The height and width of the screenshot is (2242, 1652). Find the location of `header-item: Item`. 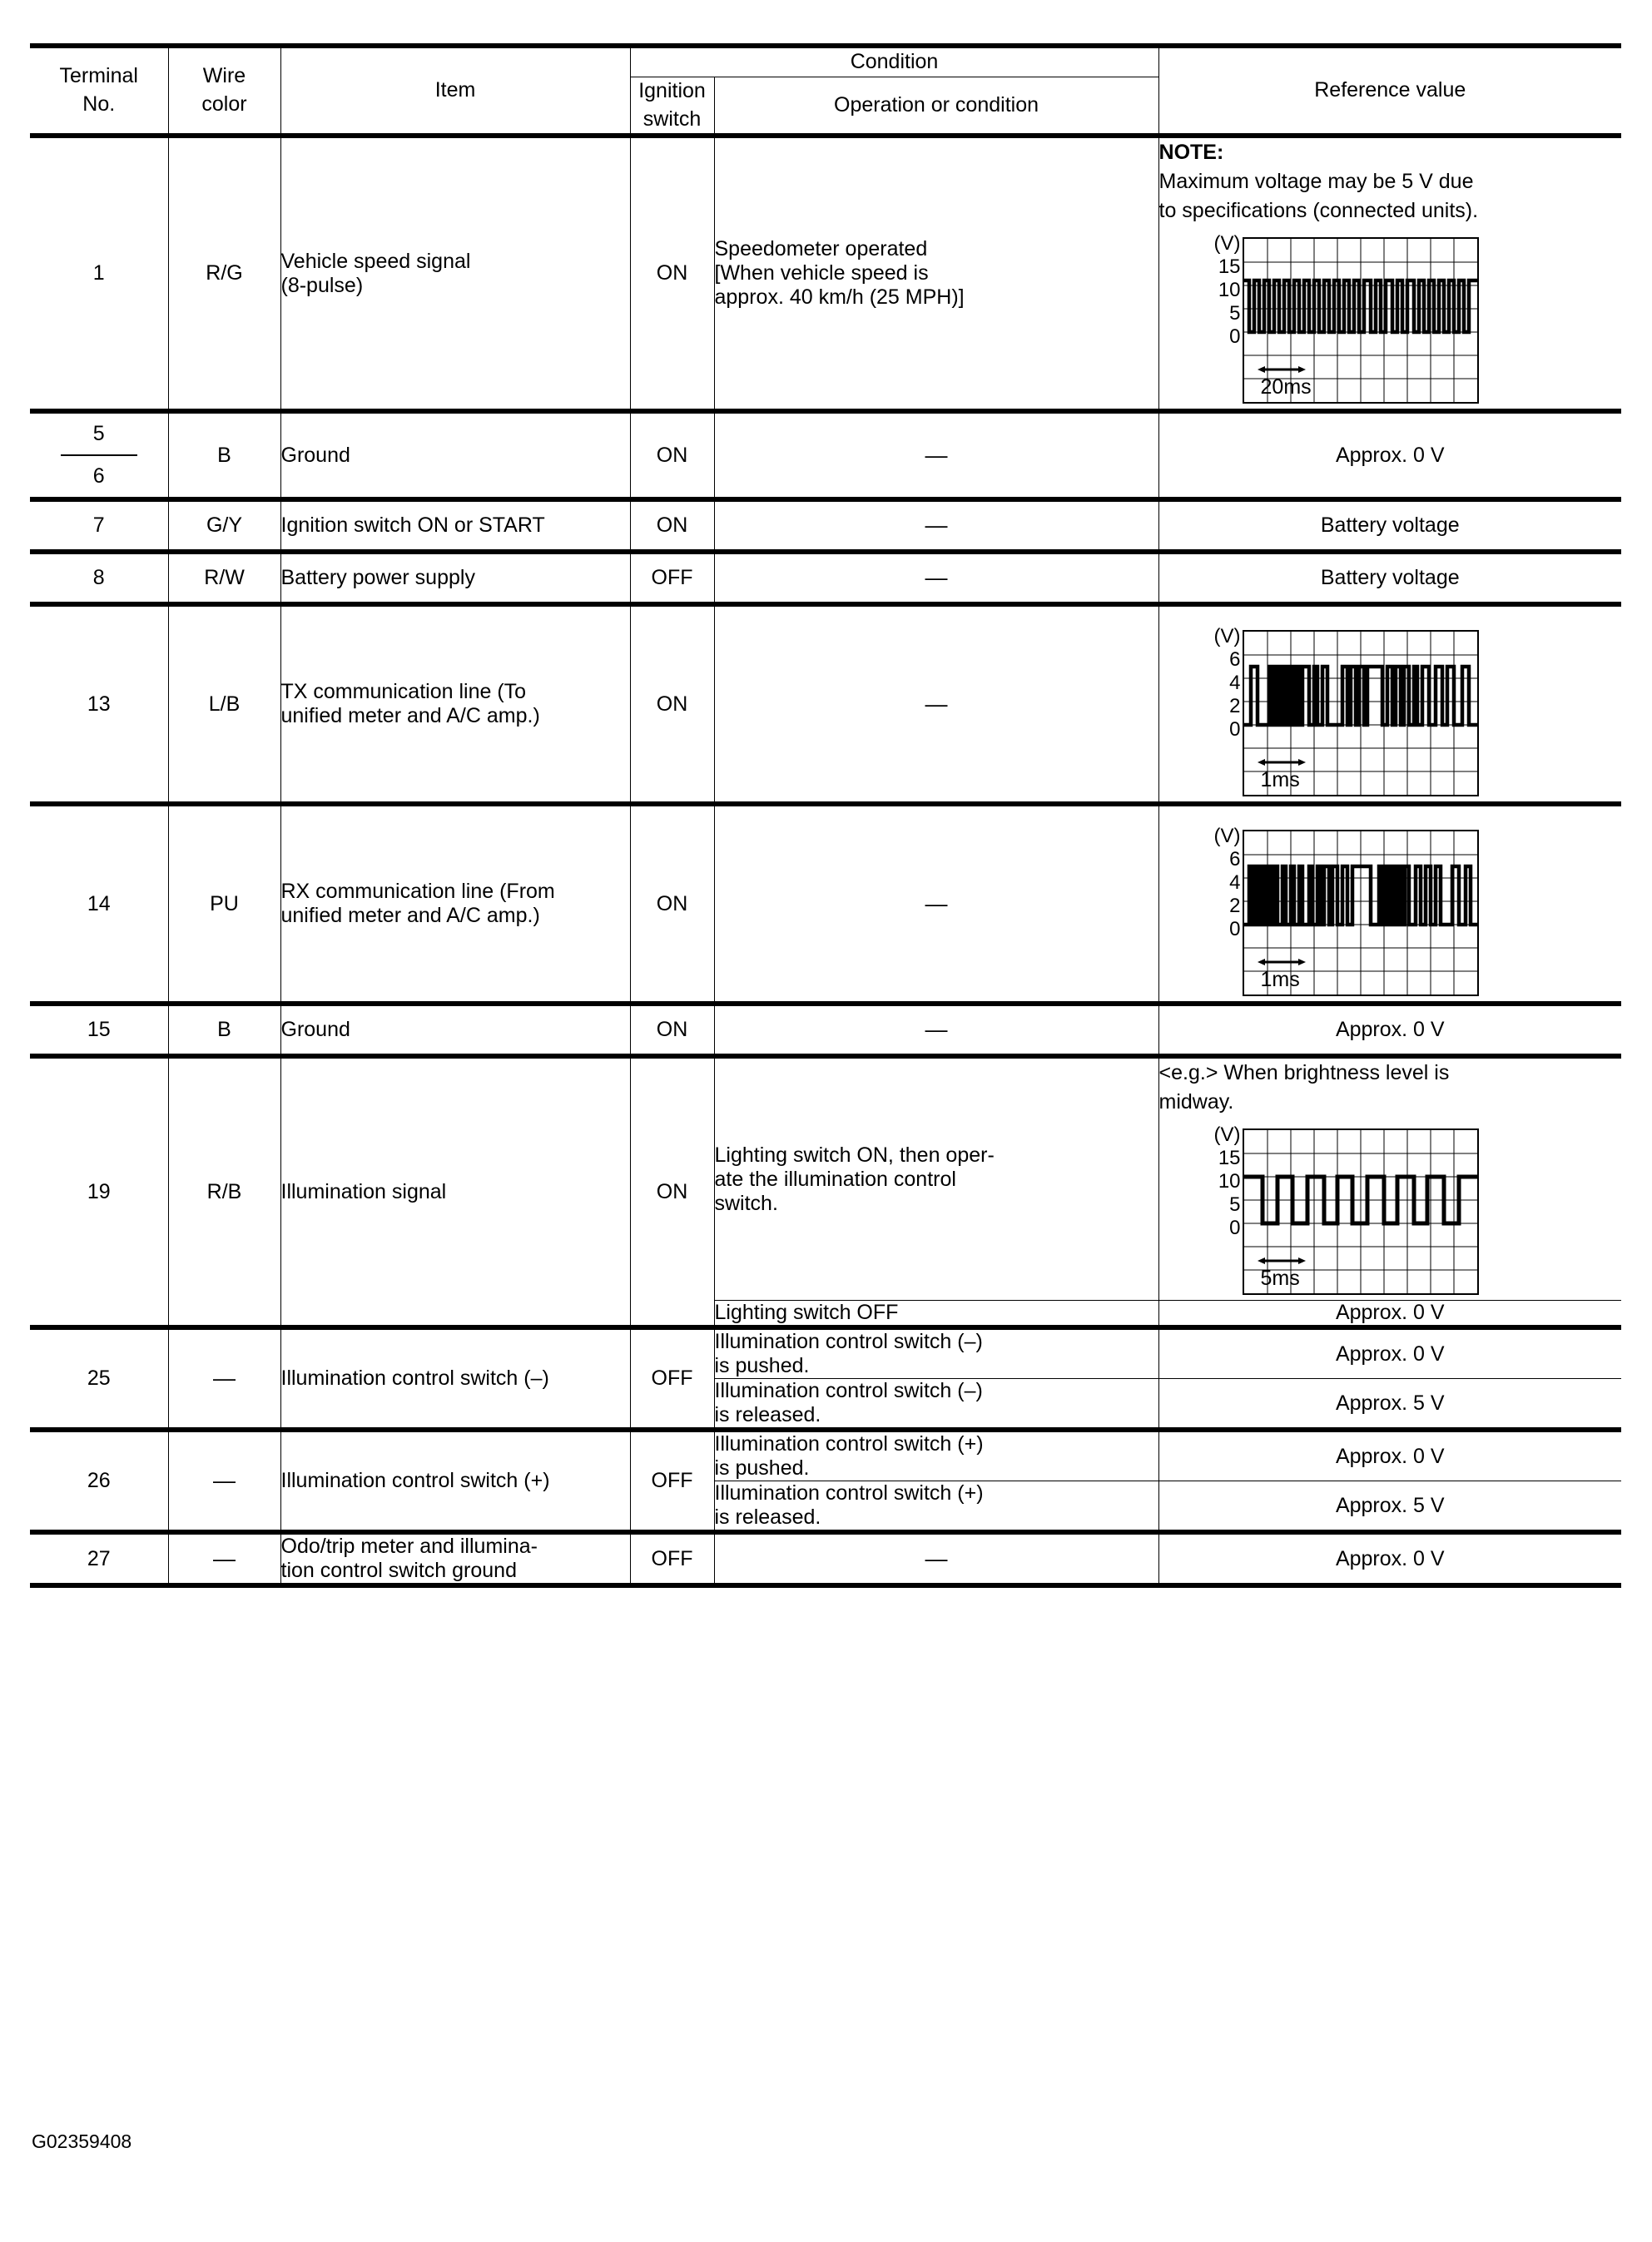

header-item: Item is located at coordinates (455, 89).